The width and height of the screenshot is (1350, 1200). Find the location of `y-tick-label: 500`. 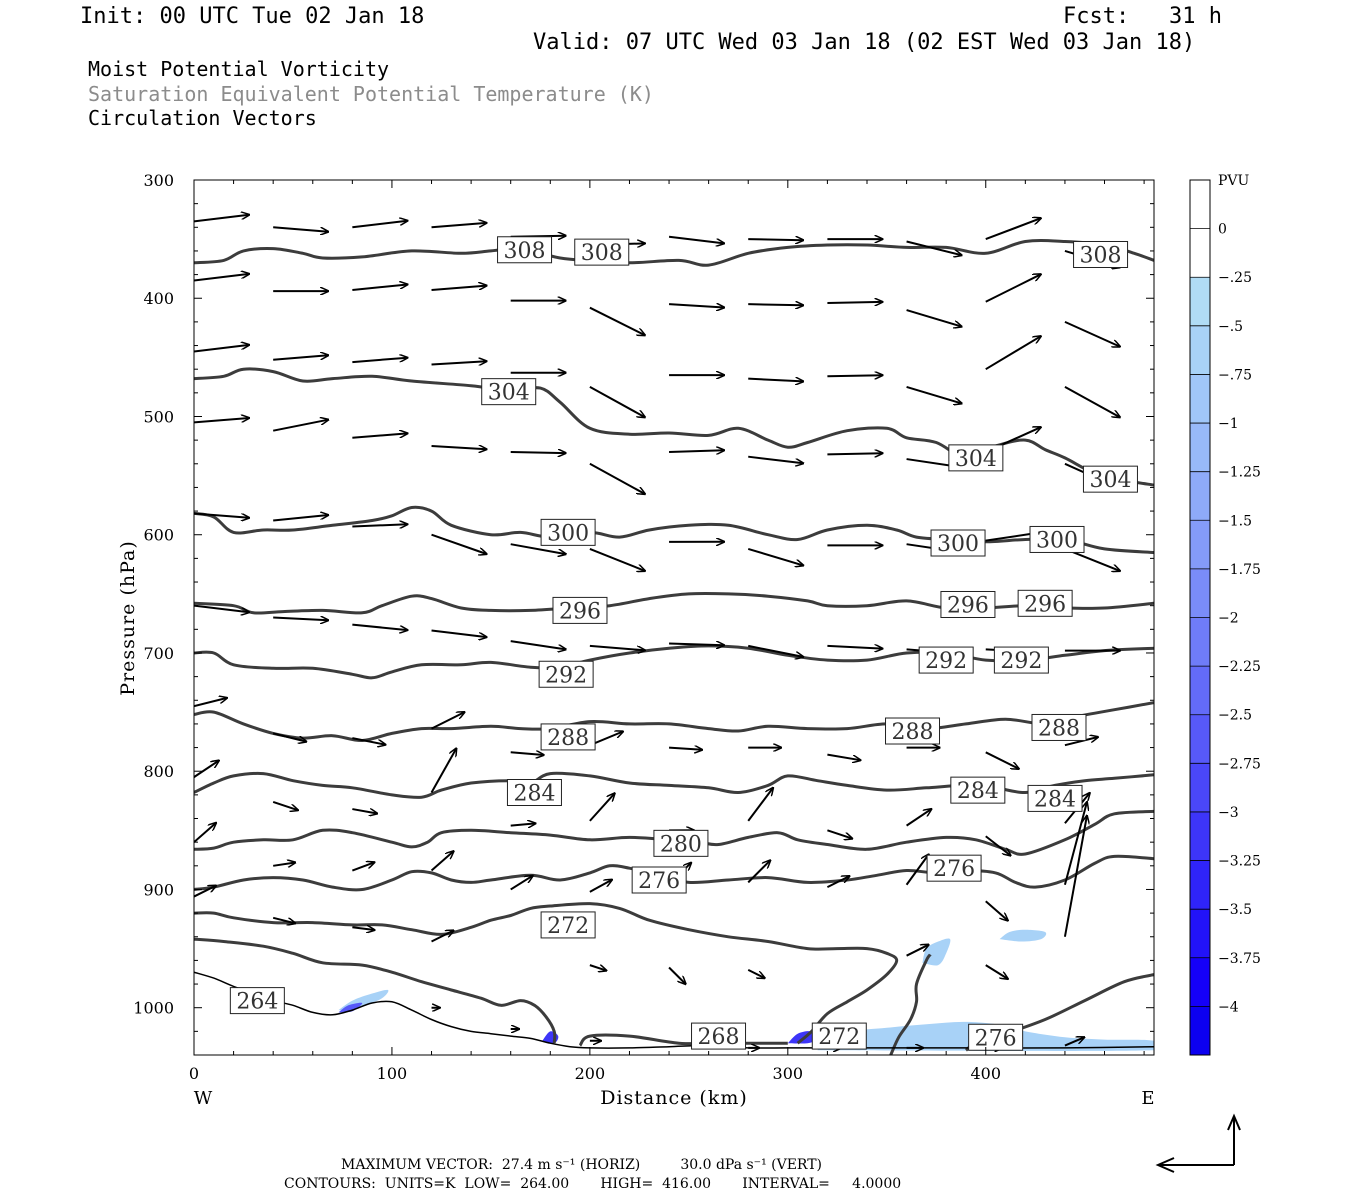

y-tick-label: 500 is located at coordinates (158, 416).